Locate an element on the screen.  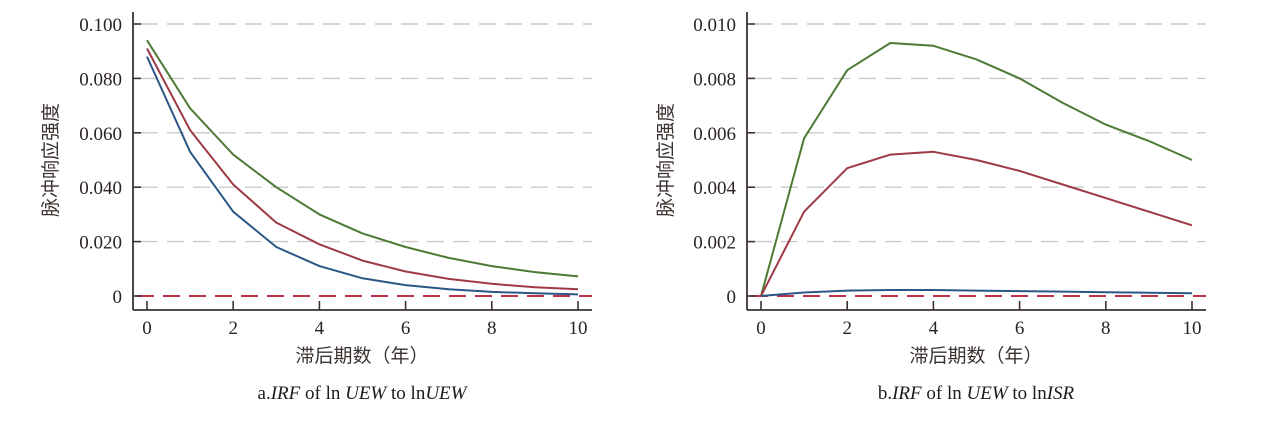
y-tick-label: 0.080 is located at coordinates (100, 79).